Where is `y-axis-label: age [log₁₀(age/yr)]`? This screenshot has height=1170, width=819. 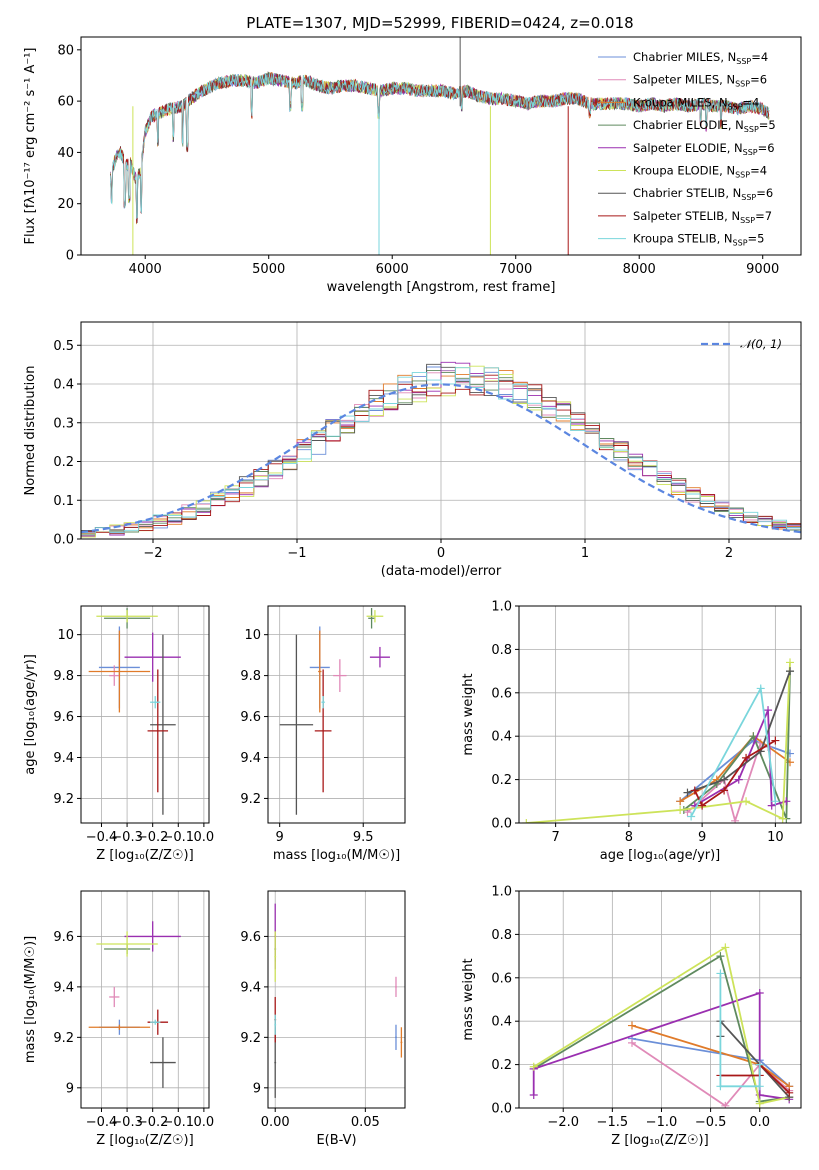
y-axis-label: age [log₁₀(age/yr)] is located at coordinates (30, 714).